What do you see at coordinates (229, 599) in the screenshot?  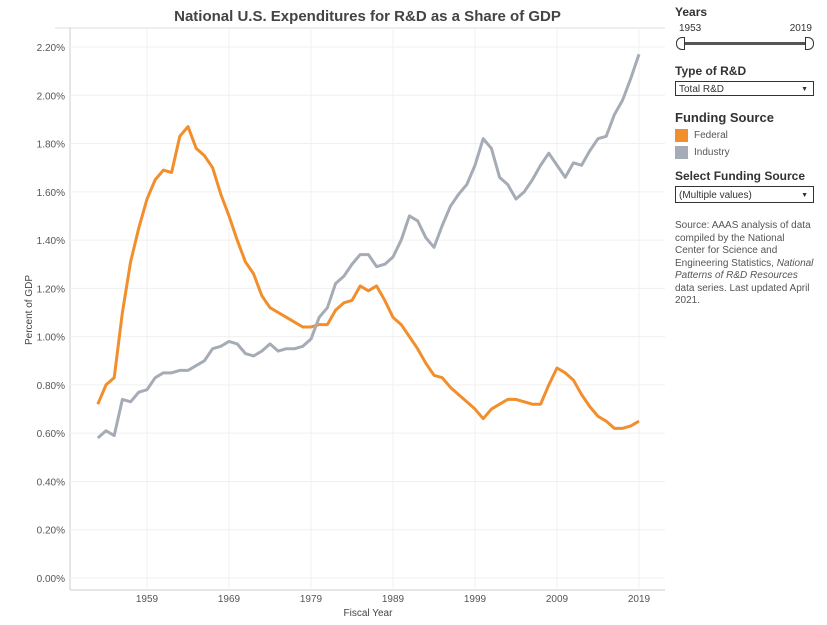 I see `x-tick-label: 1969` at bounding box center [229, 599].